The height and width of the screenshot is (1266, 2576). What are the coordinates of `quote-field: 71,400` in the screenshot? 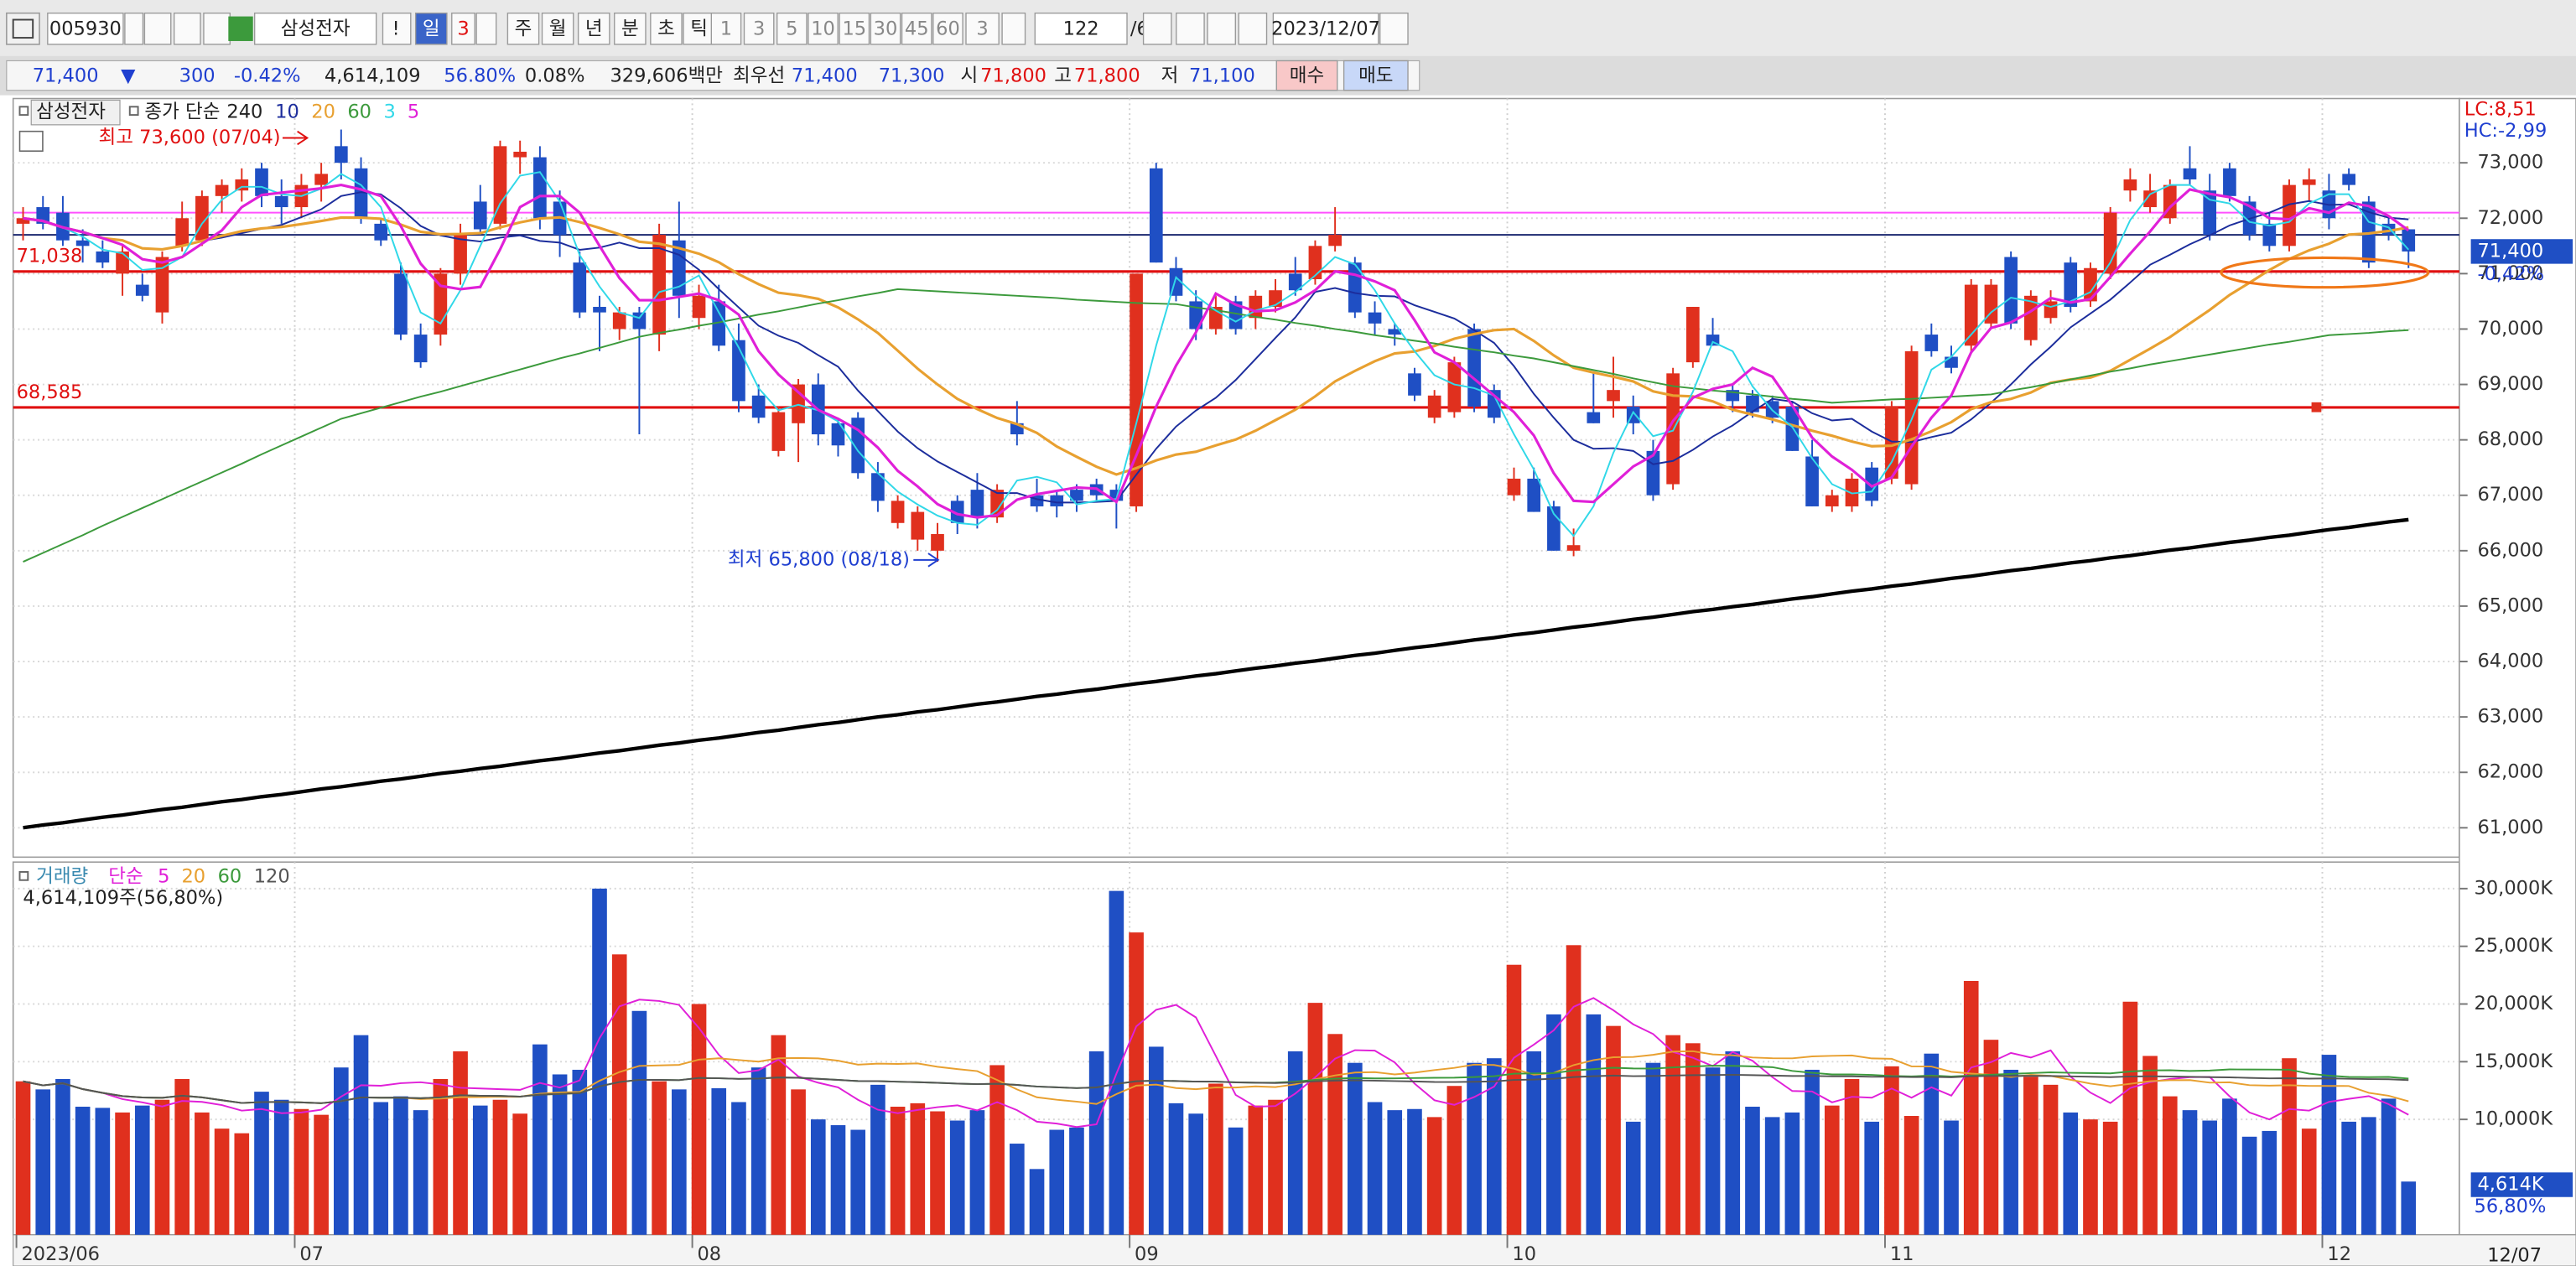 It's located at (66, 76).